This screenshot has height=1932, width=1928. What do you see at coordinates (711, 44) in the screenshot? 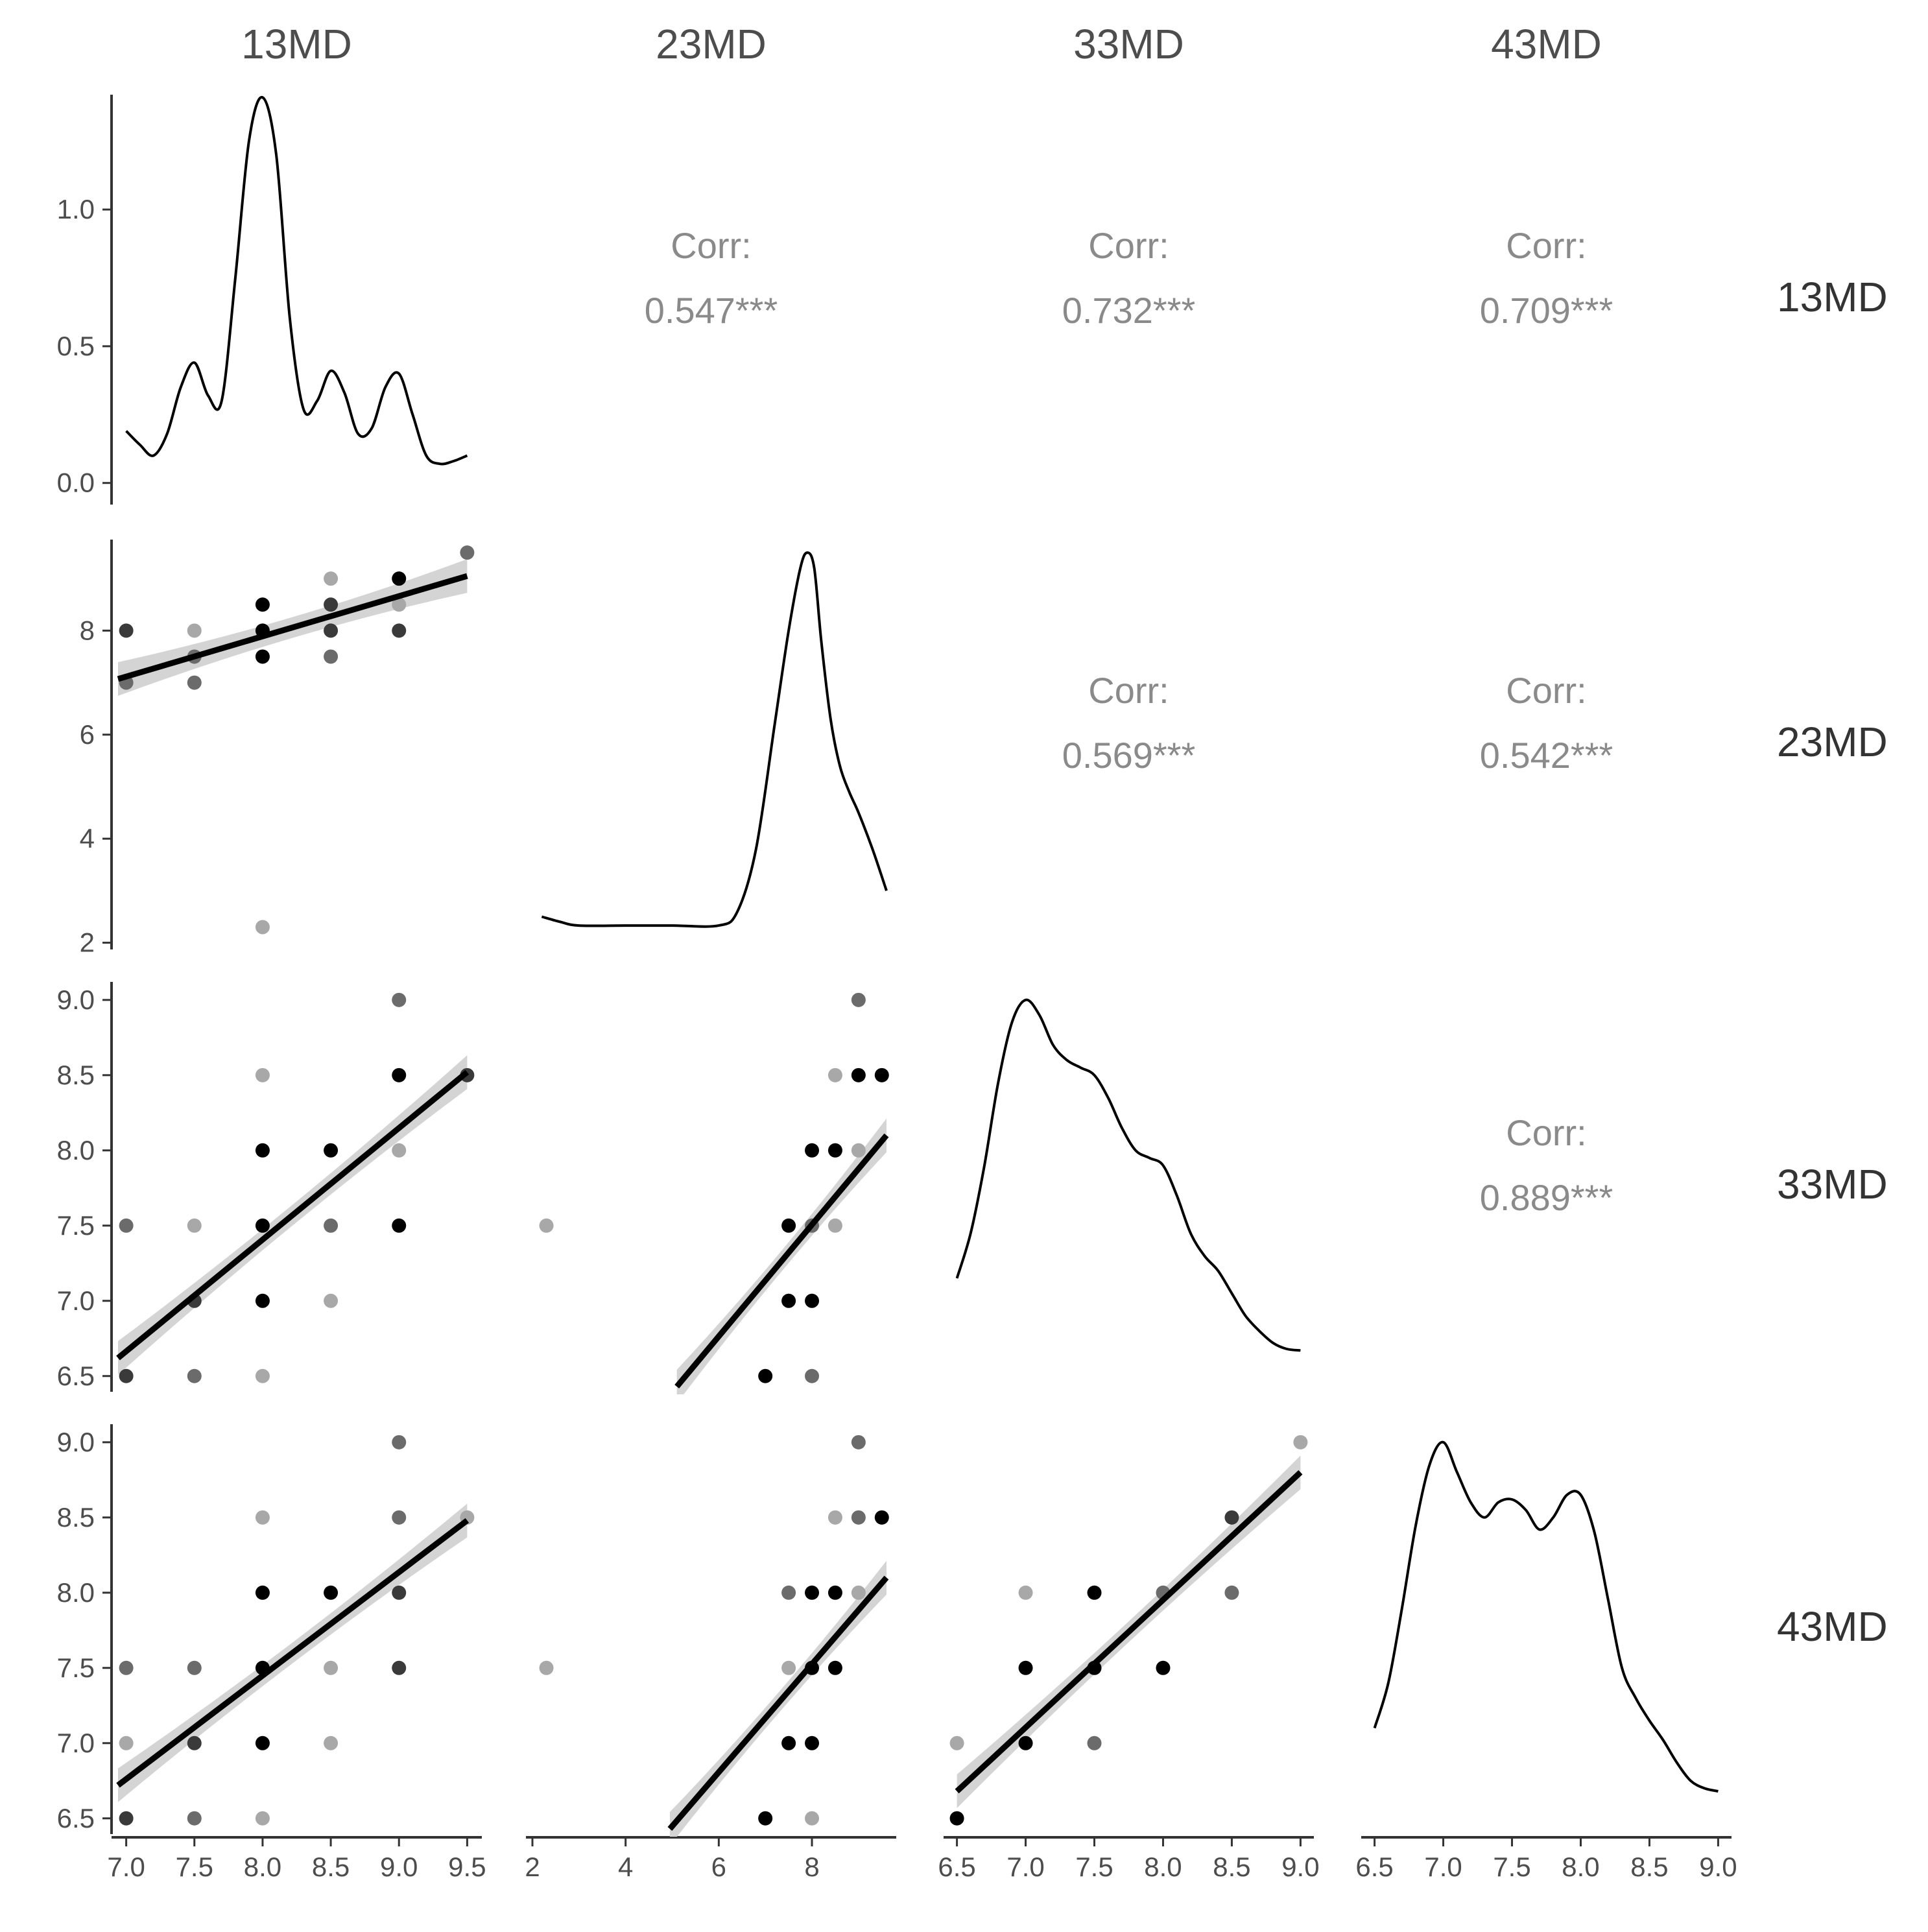
I see `column-header-23md: 23MD` at bounding box center [711, 44].